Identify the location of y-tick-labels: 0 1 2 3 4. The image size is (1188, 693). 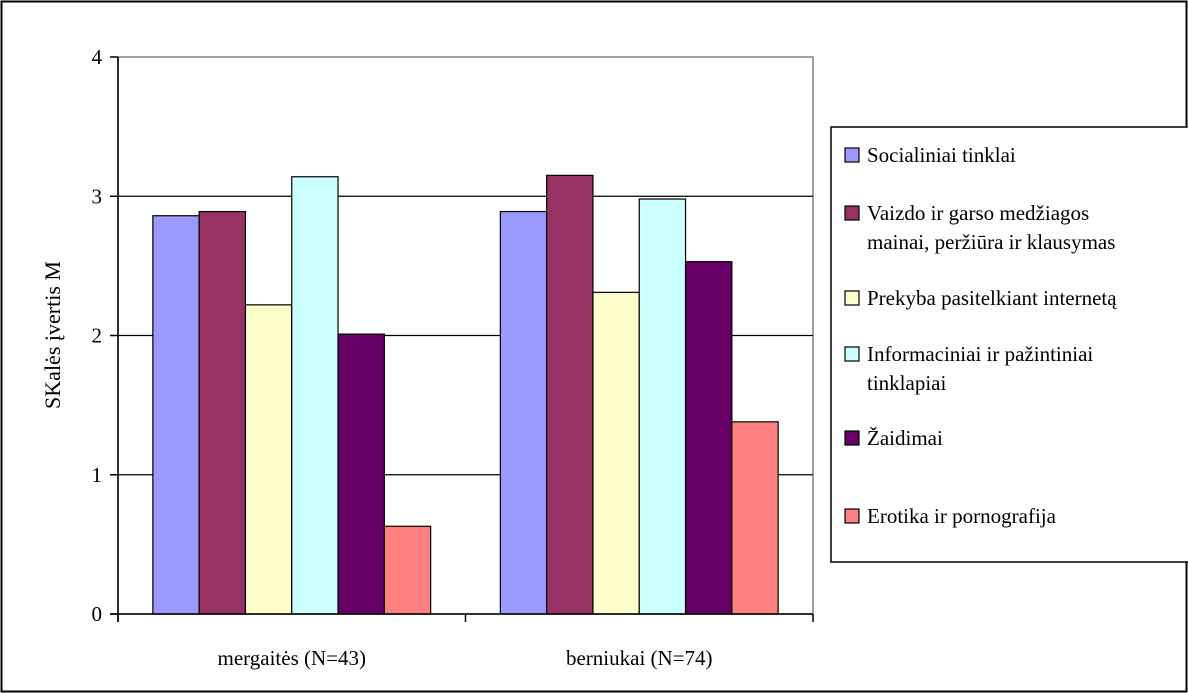
(97, 335).